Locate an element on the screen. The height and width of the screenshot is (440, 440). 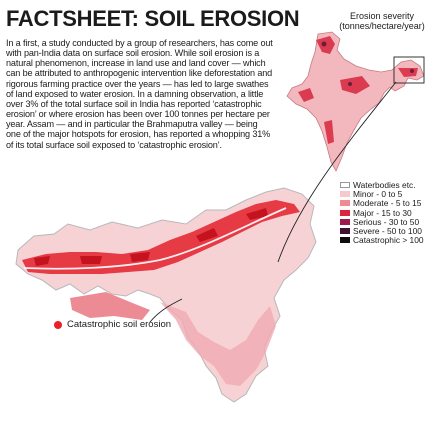
legend-item-catastrophic: Catastrophic > 100 is located at coordinates (389, 240).